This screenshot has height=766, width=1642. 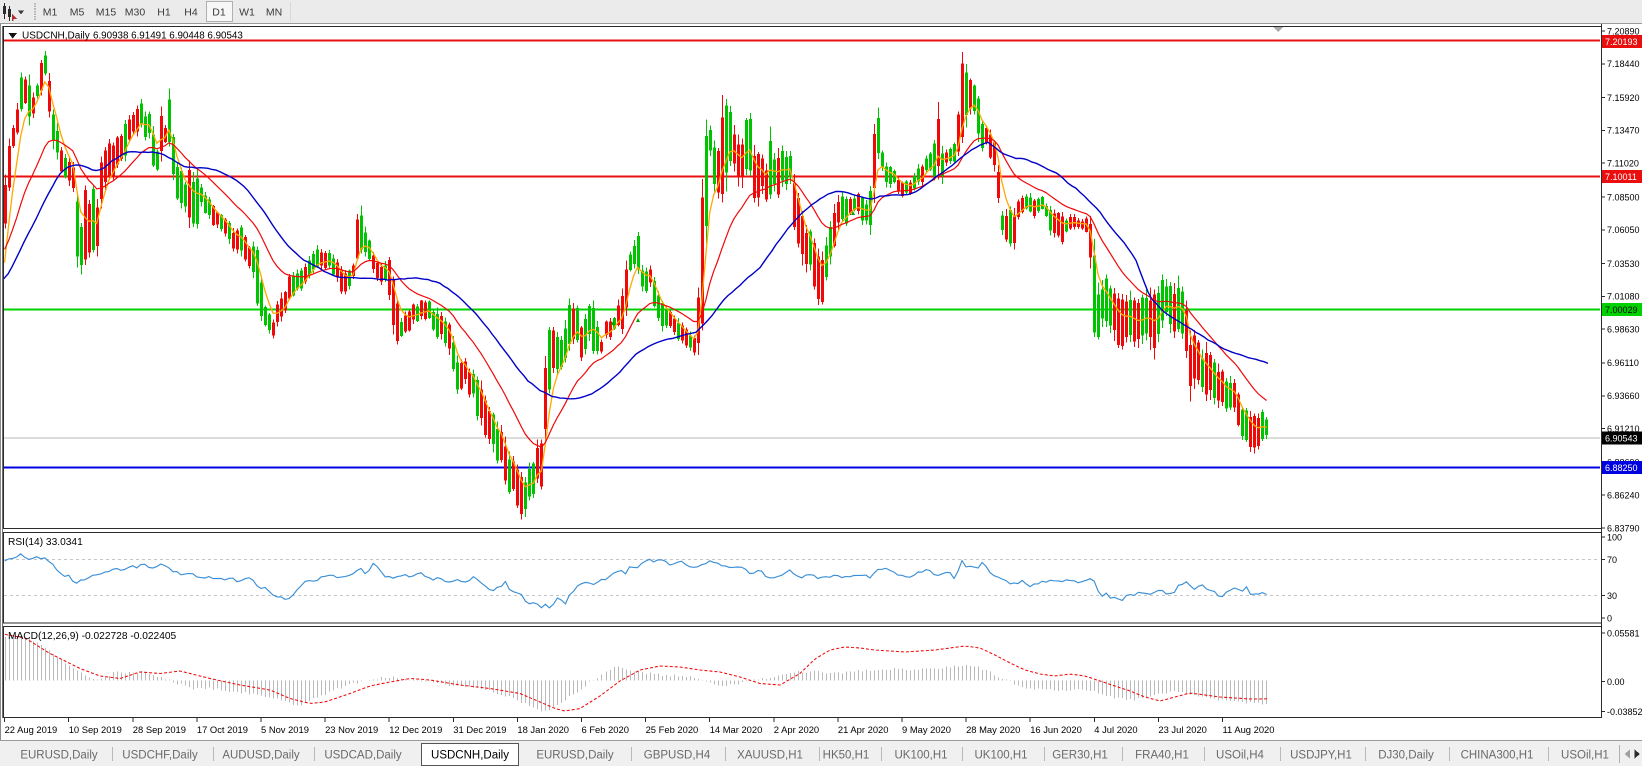 What do you see at coordinates (1621, 438) in the screenshot?
I see `svg-text: 6.90543` at bounding box center [1621, 438].